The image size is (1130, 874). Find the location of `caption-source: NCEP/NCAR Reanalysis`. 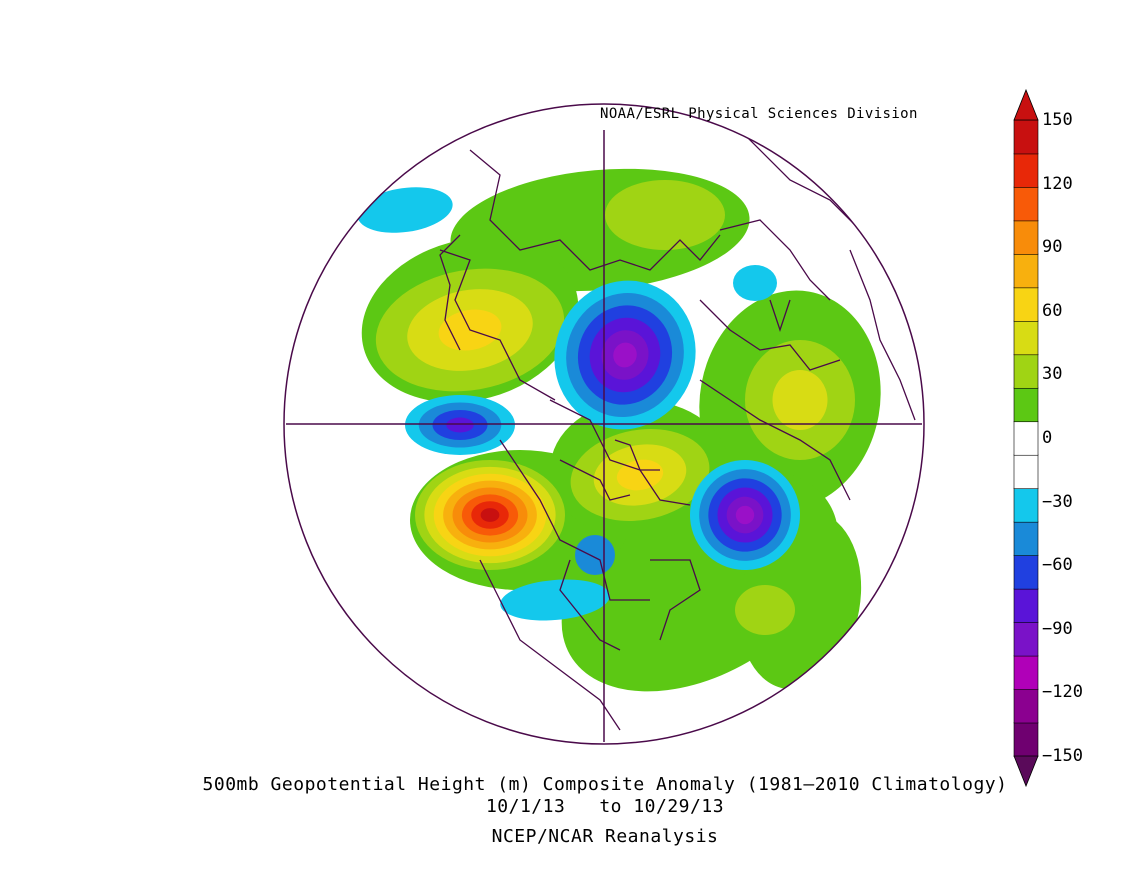

caption-source: NCEP/NCAR Reanalysis is located at coordinates (605, 836).